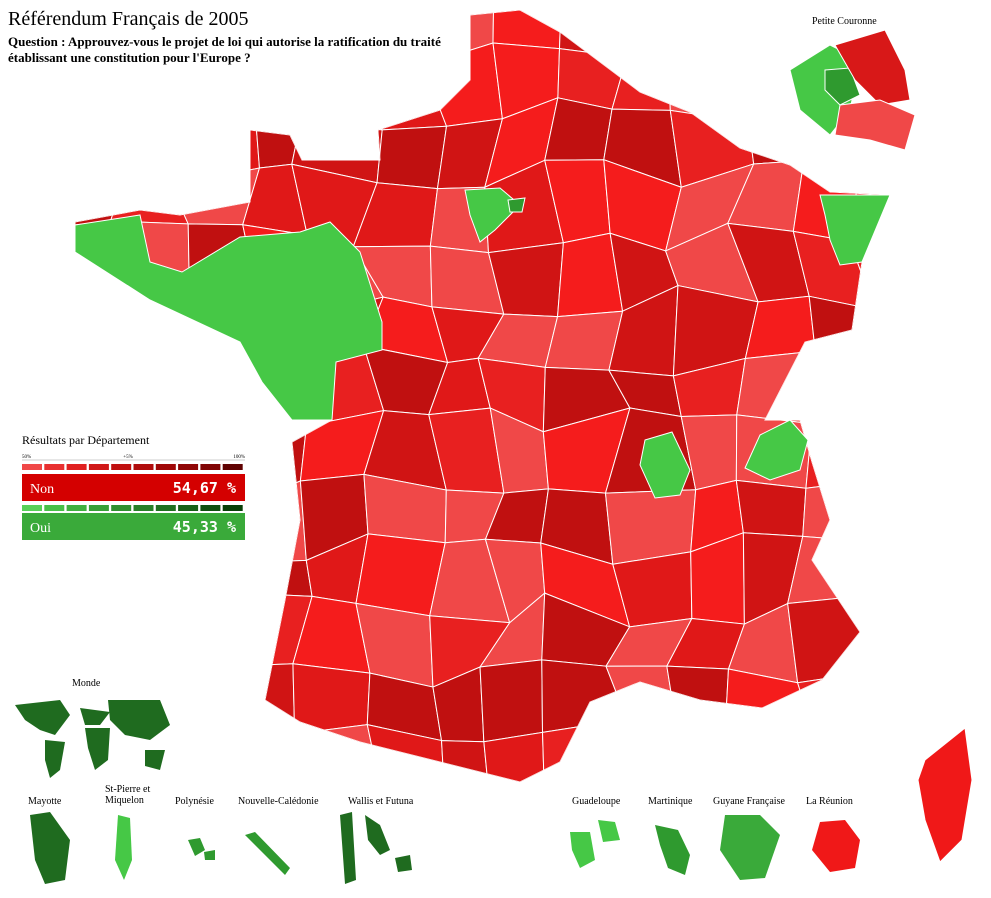 The width and height of the screenshot is (991, 898). Describe the element at coordinates (852, 90) in the screenshot. I see `petite-couronne-map` at that location.